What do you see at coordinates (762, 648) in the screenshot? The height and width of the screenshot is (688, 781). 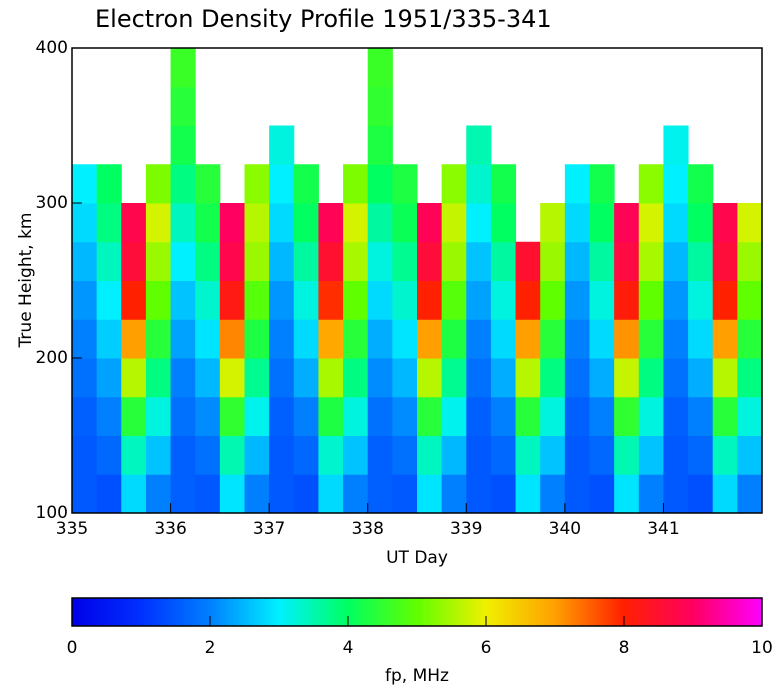 I see `colorbar-tick-label: 10` at bounding box center [762, 648].